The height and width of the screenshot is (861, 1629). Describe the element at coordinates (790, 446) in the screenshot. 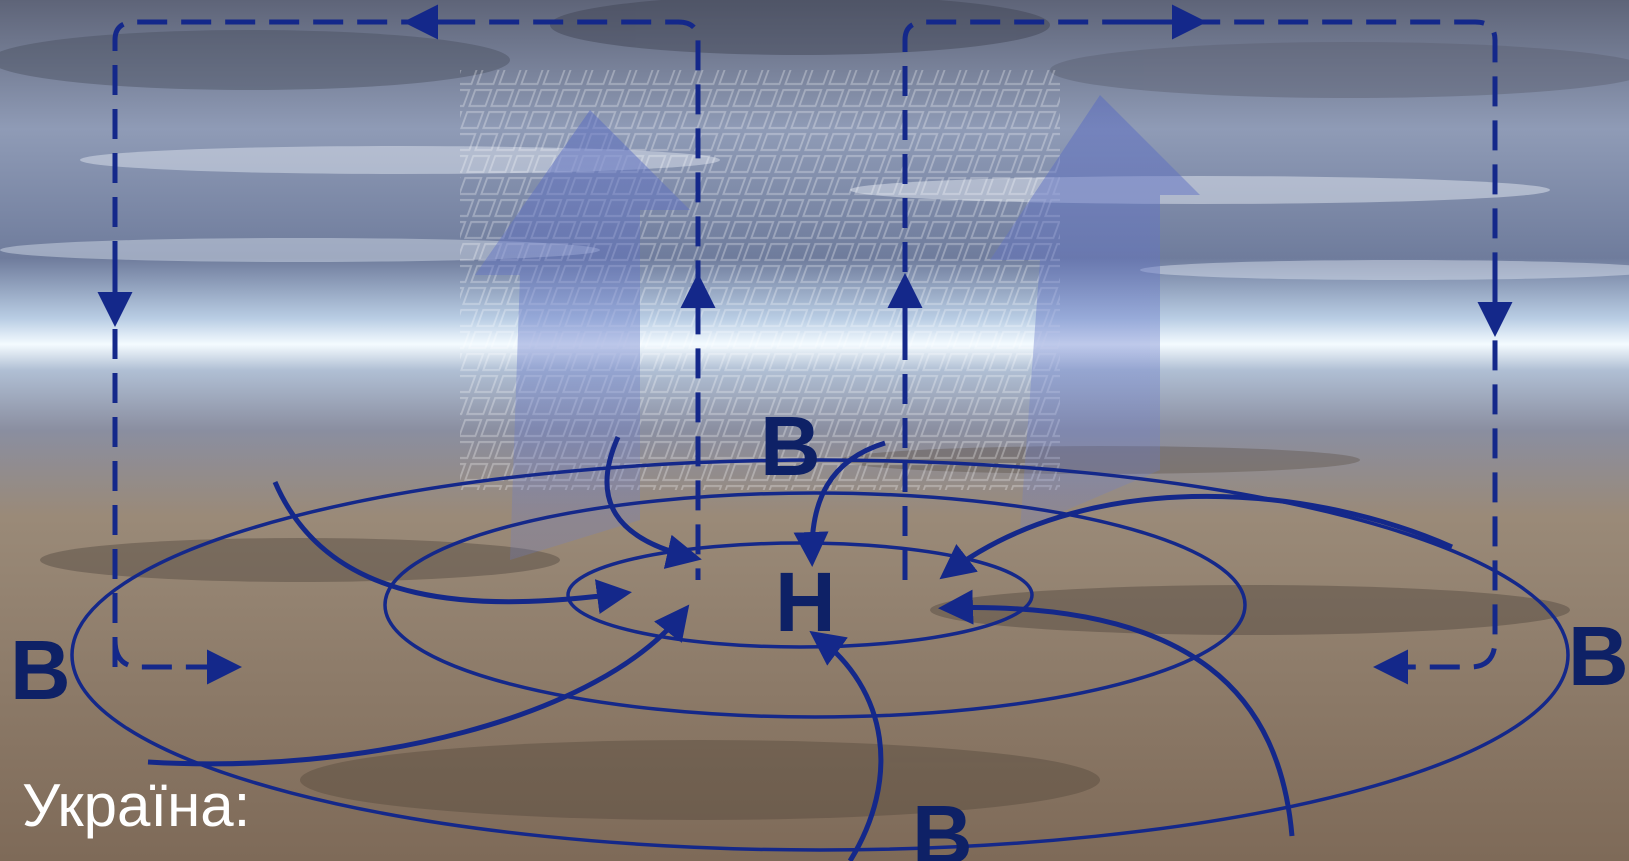

I see `high-pressure-label-top: В` at that location.